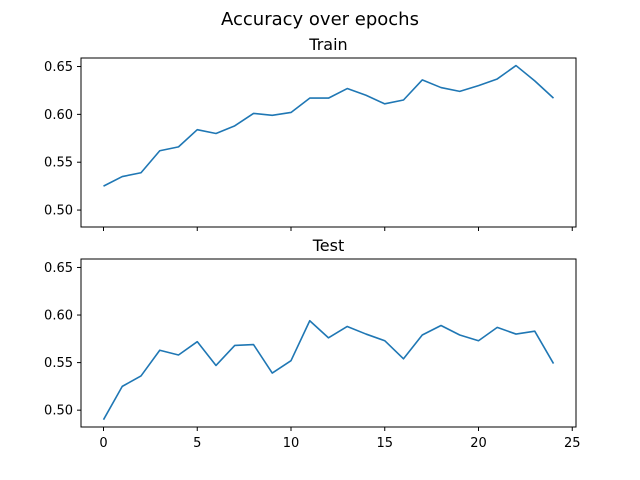 The height and width of the screenshot is (480, 640). What do you see at coordinates (320, 19) in the screenshot?
I see `figure-suptitle: Accuracy over epochs` at bounding box center [320, 19].